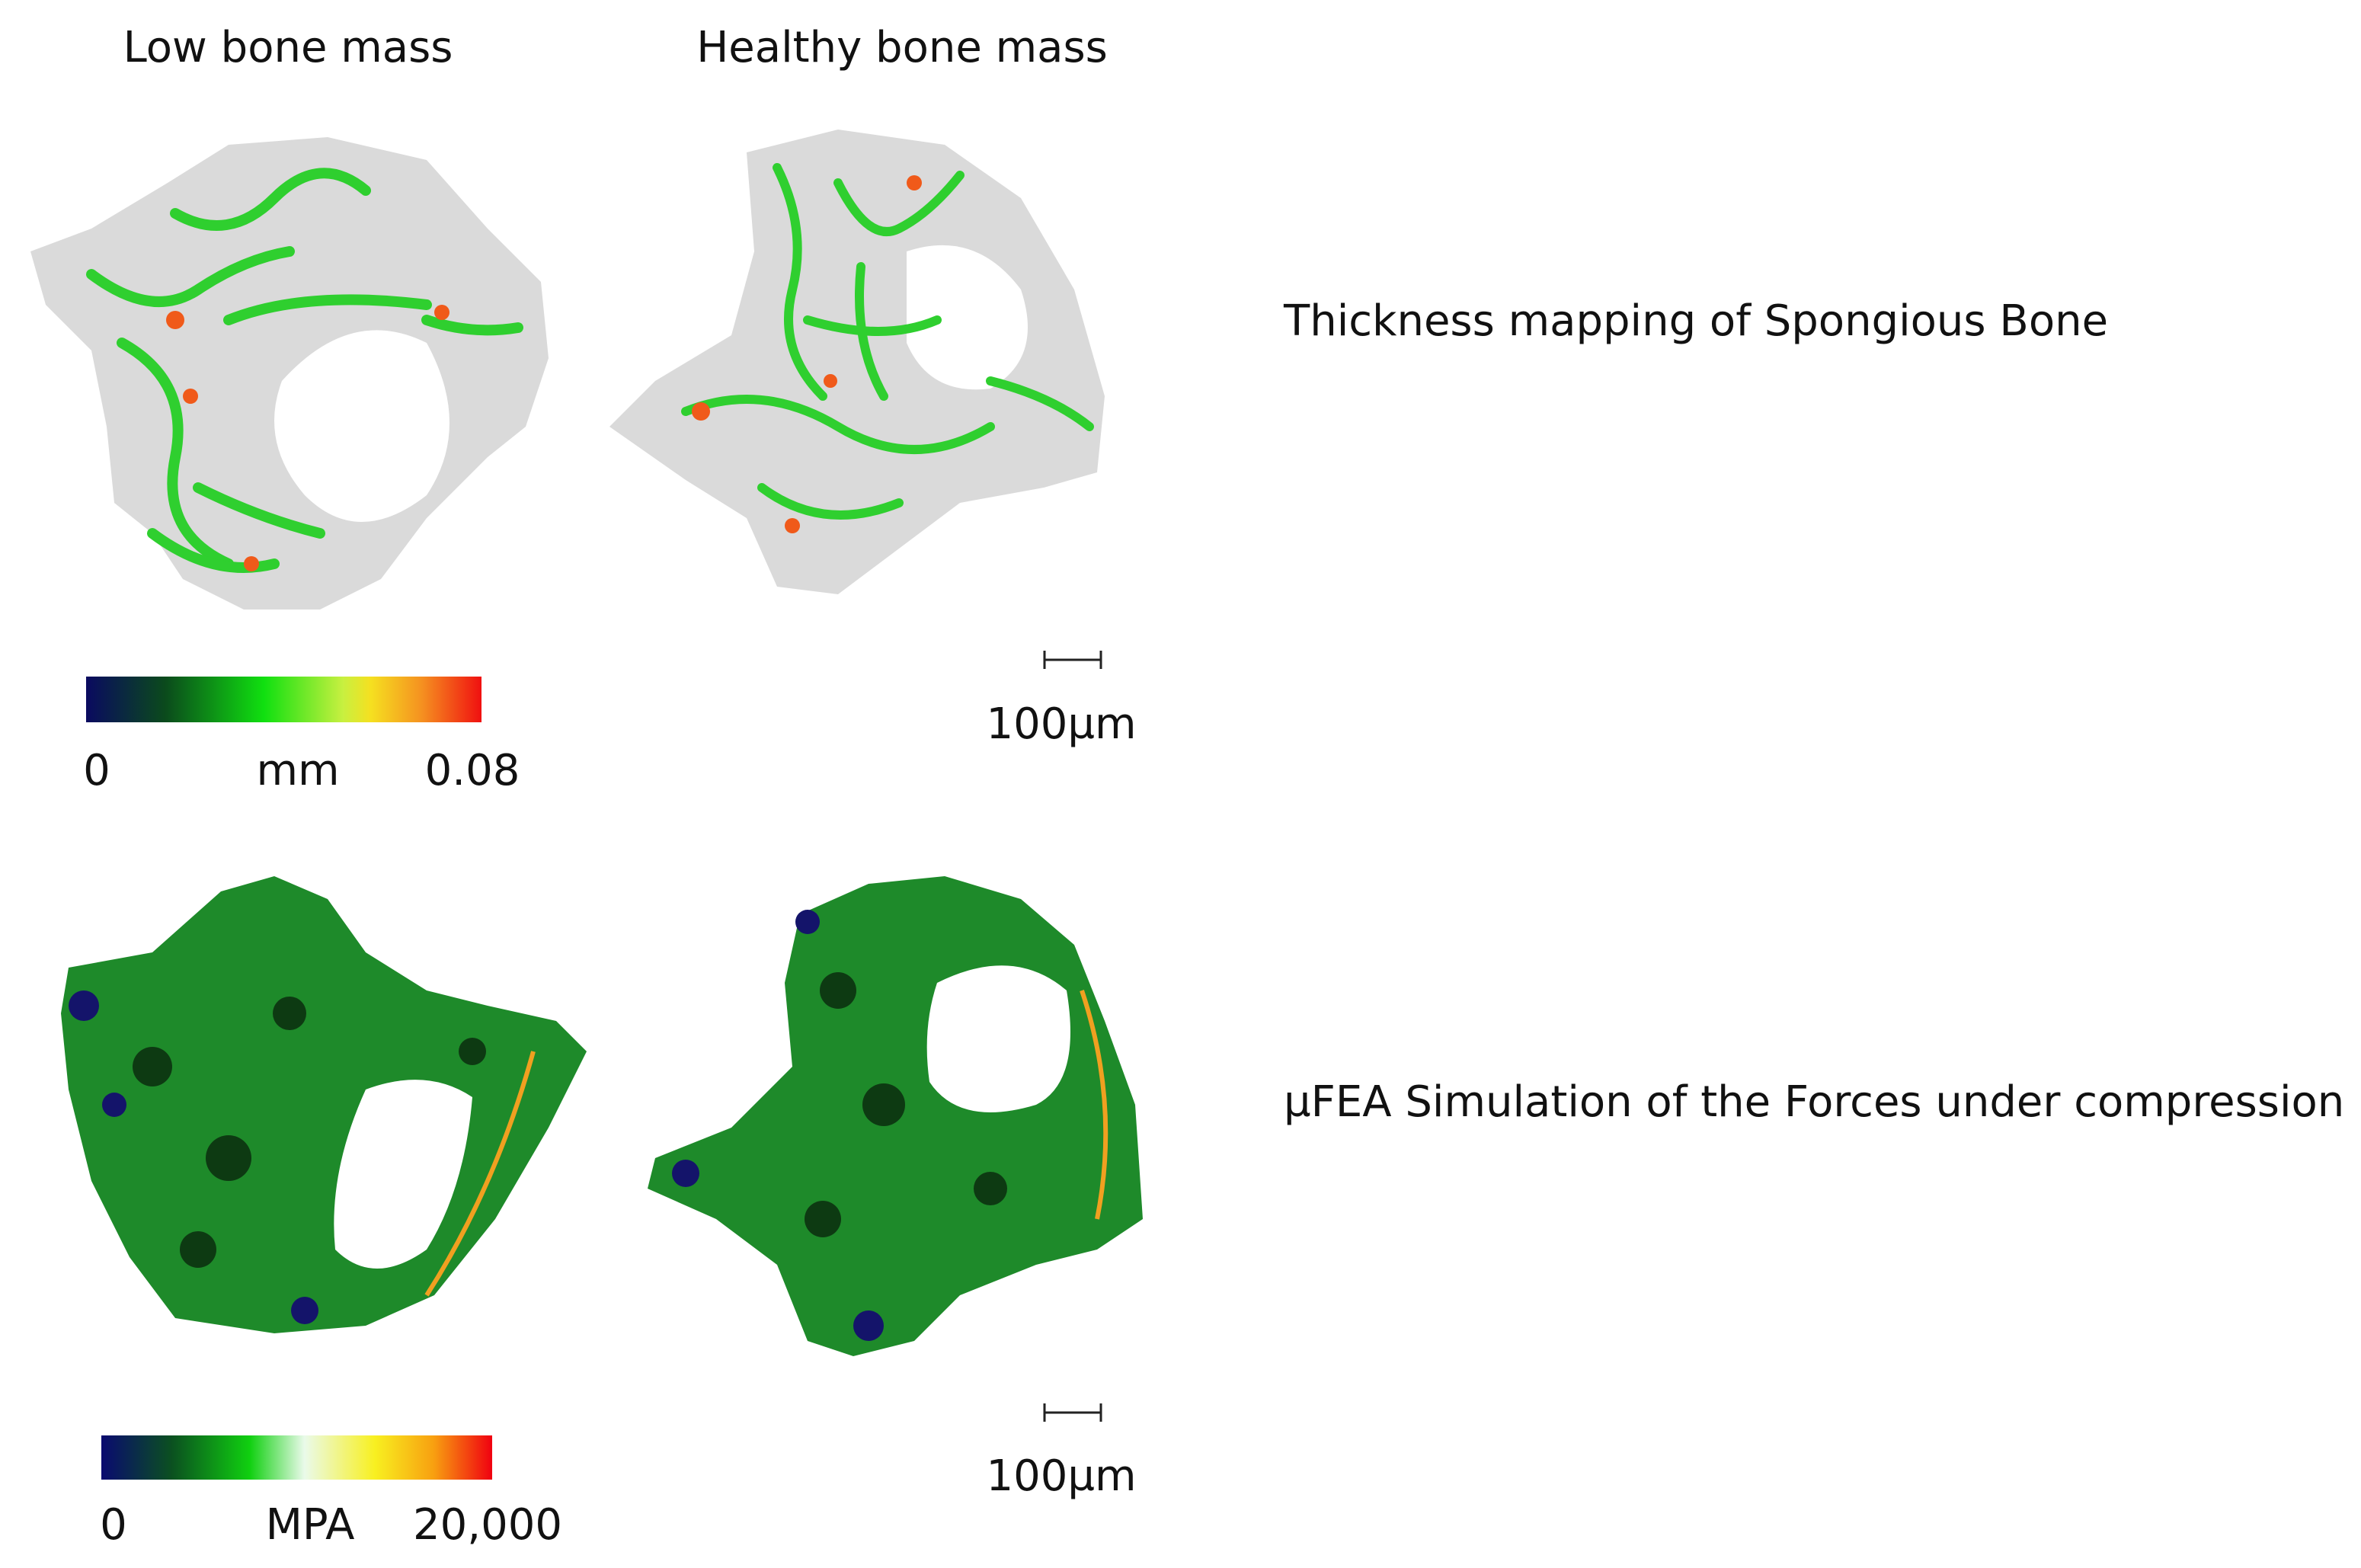 Image resolution: width=2361 pixels, height=1568 pixels. Describe the element at coordinates (857, 362) in the screenshot. I see `bone-image-healthy-thickness` at that location.